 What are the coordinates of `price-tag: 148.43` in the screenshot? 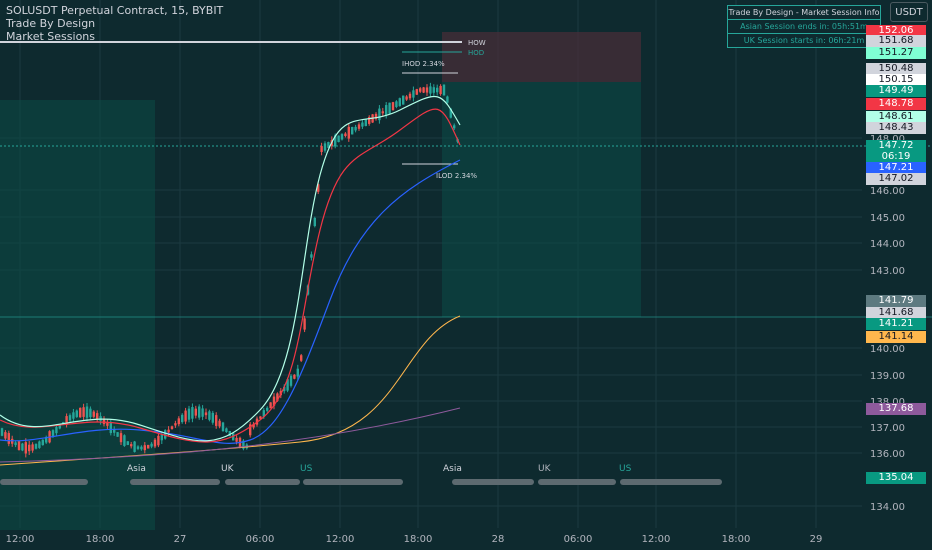 It's located at (896, 128).